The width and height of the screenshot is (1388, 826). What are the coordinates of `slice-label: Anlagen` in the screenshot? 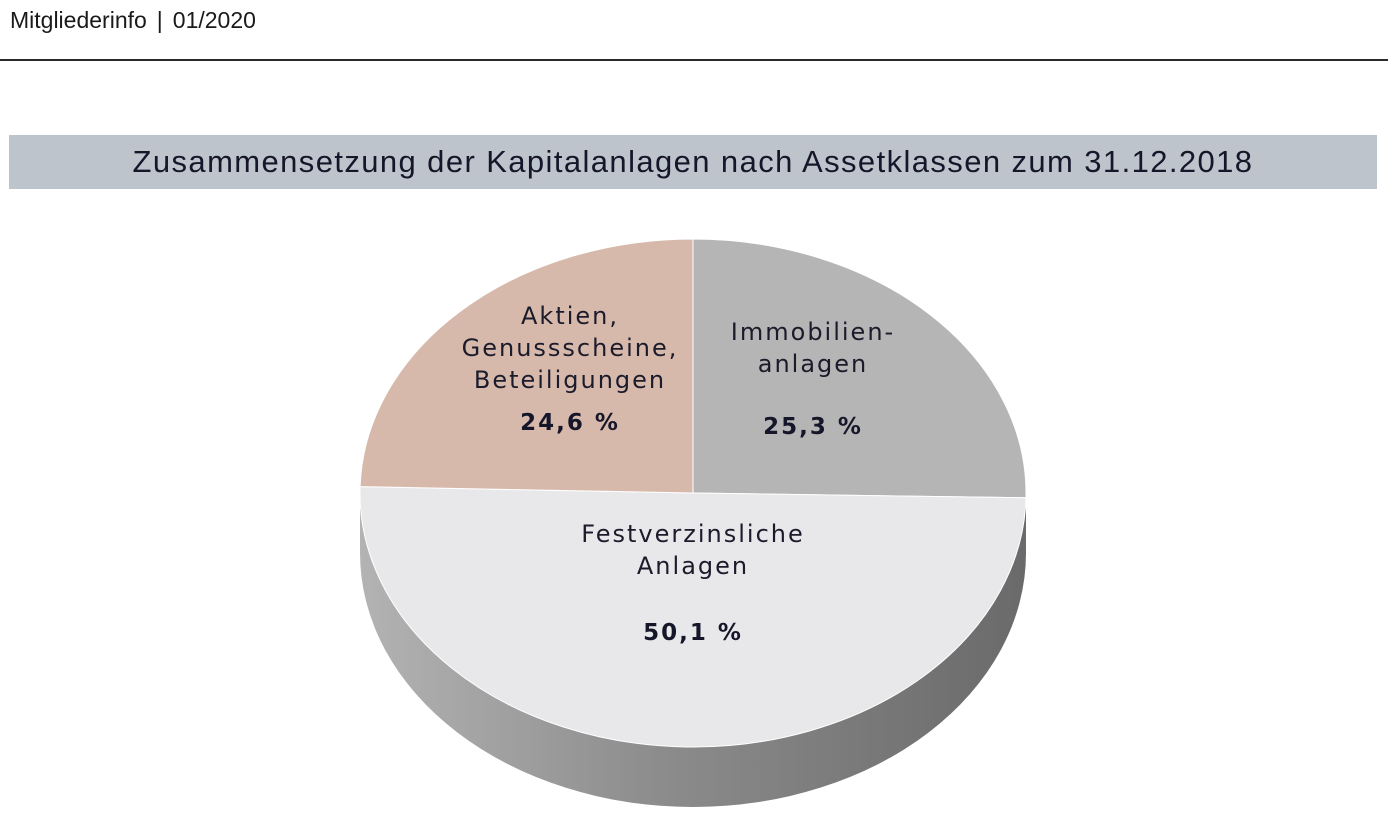 It's located at (693, 566).